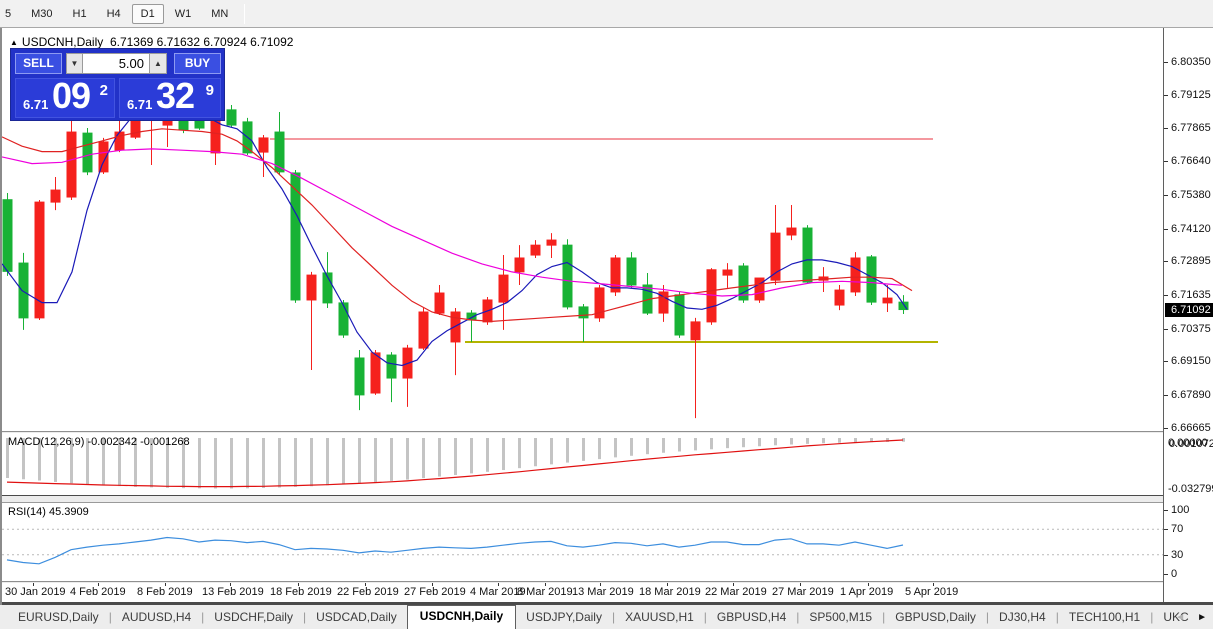 The width and height of the screenshot is (1213, 629). I want to click on date-label: 1 Apr 2019, so click(867, 592).